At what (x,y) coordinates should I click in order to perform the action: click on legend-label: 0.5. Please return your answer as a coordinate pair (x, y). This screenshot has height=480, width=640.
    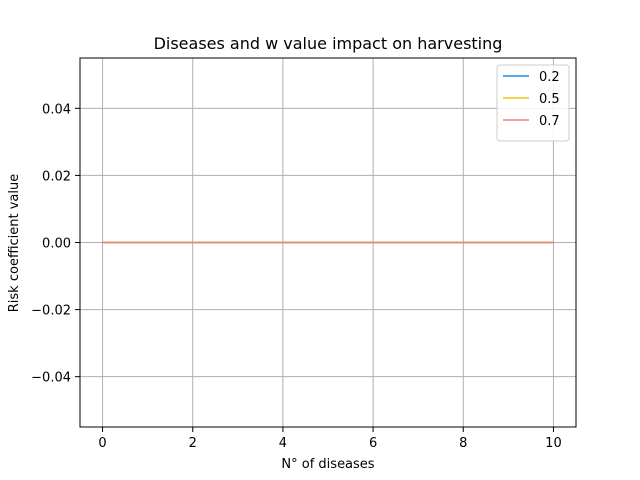
    Looking at the image, I should click on (549, 99).